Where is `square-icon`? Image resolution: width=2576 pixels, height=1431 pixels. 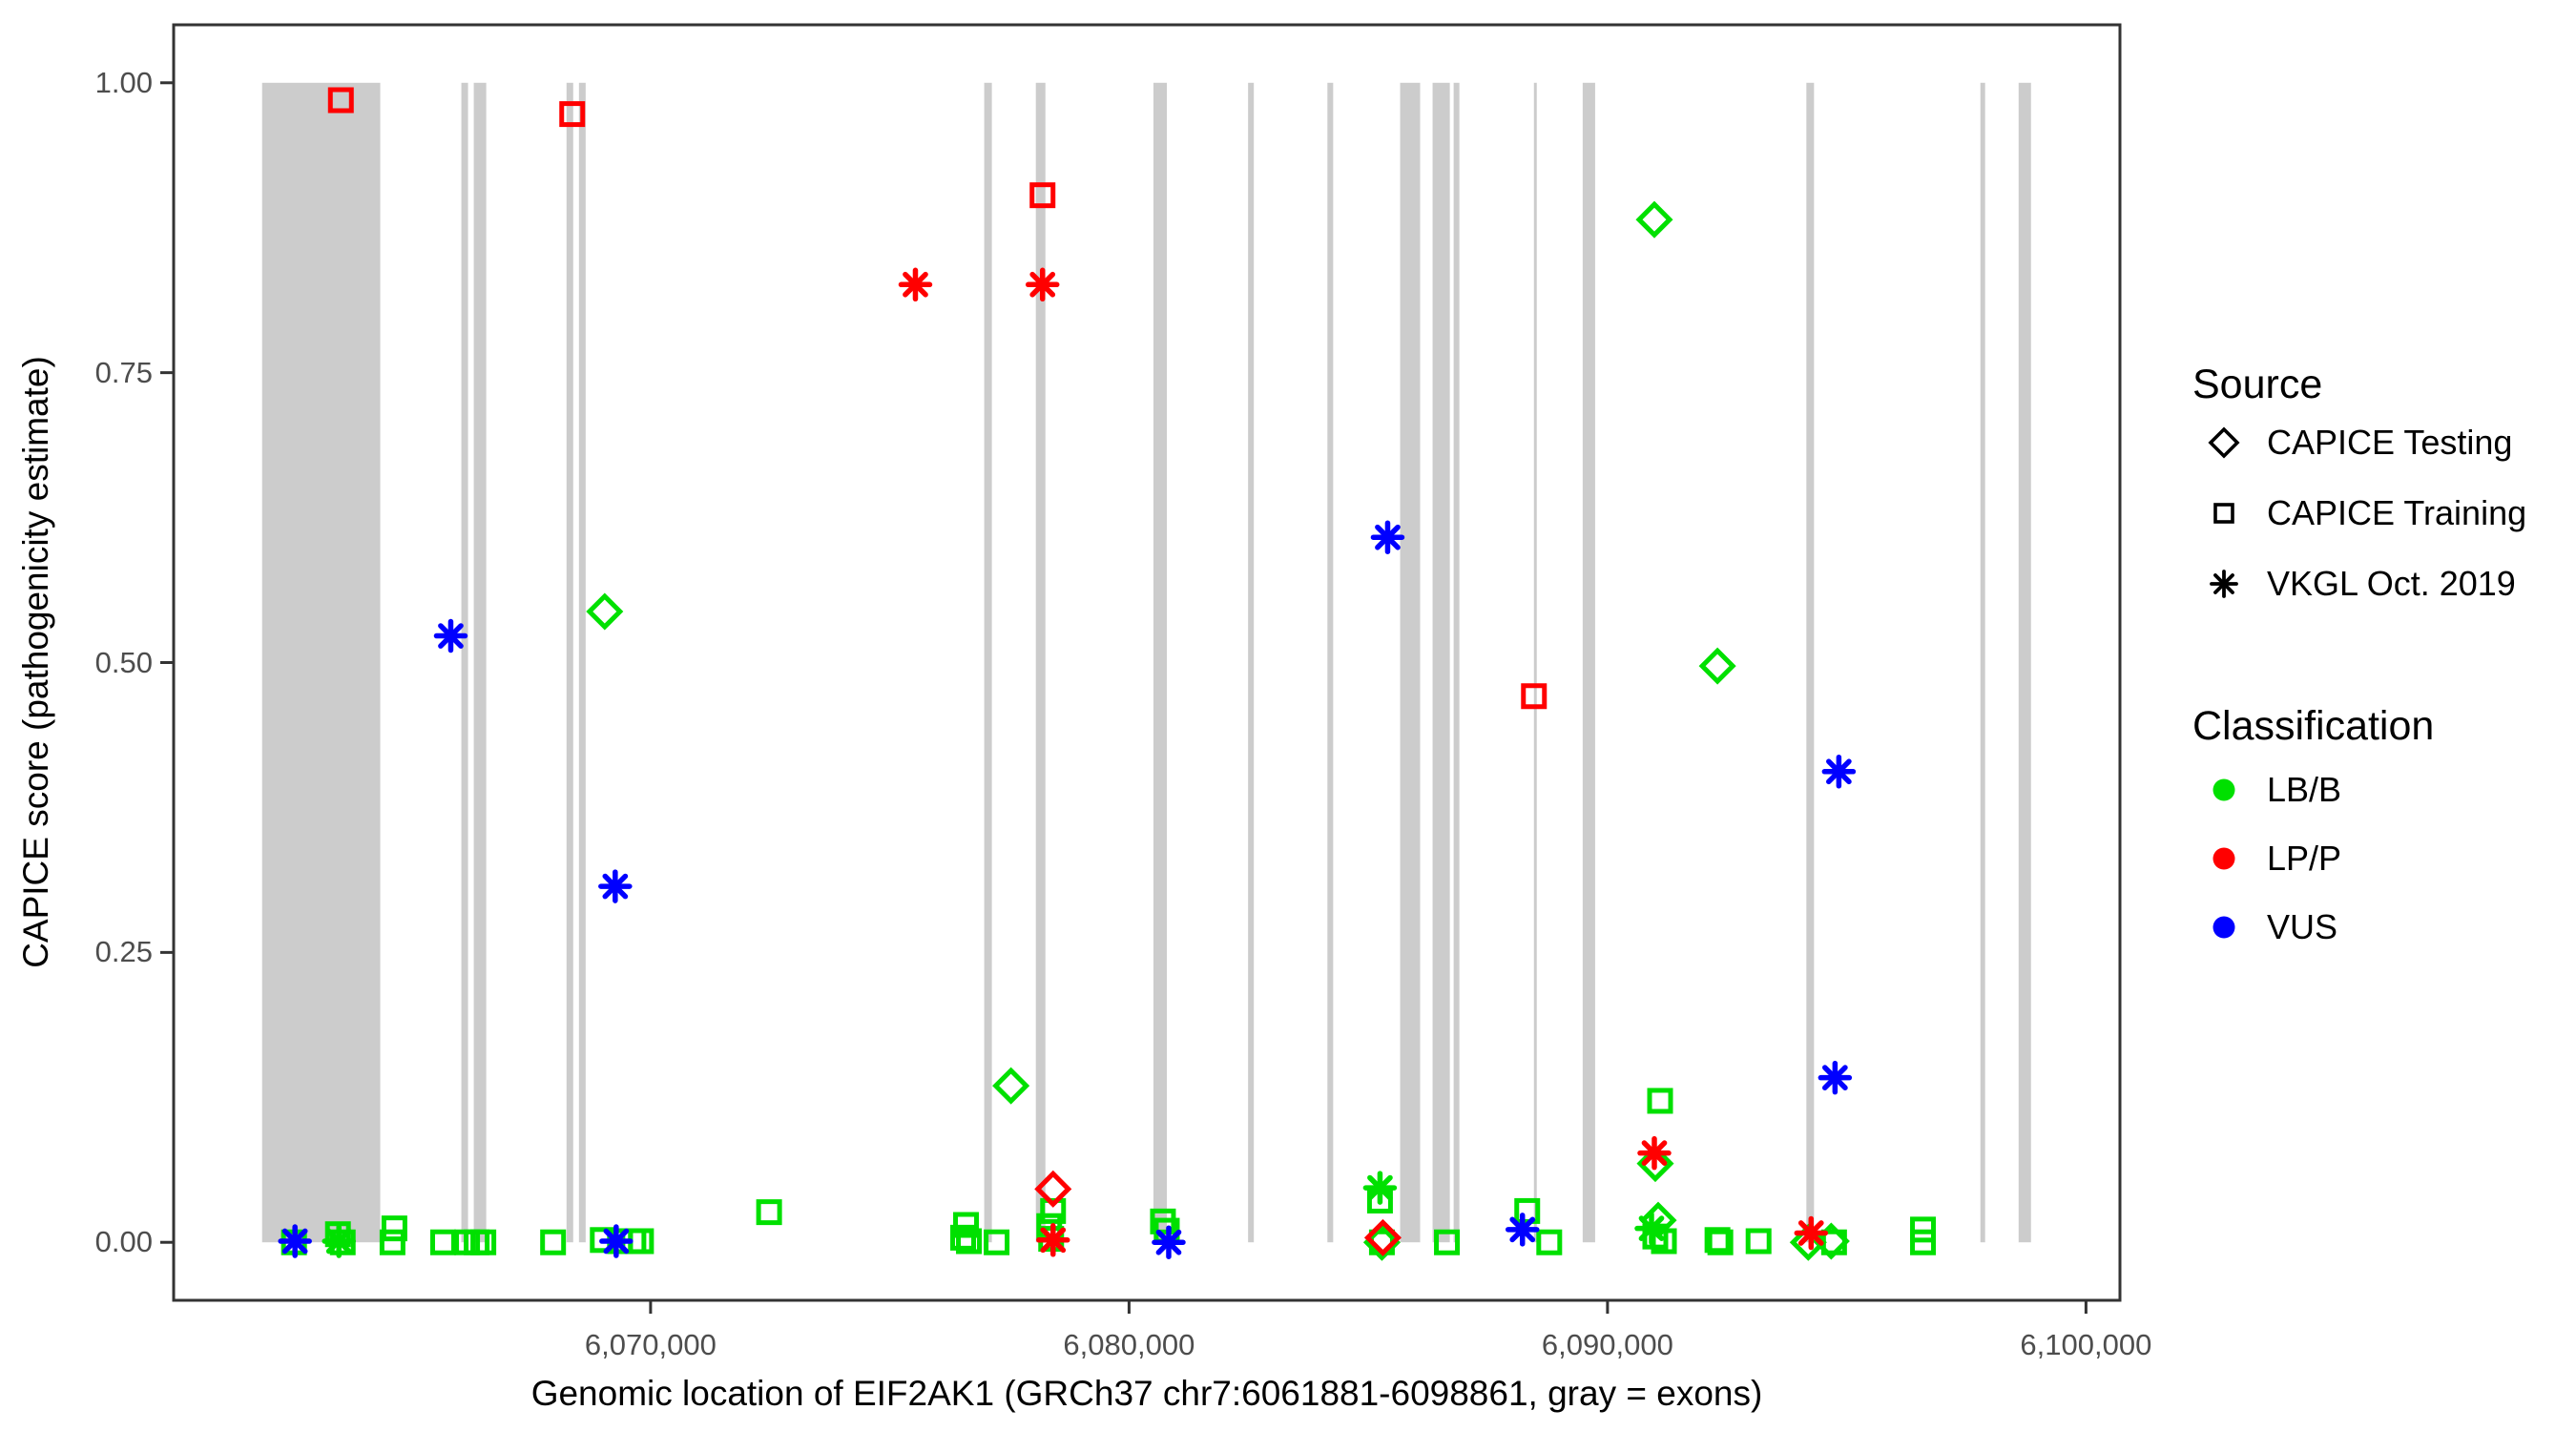 square-icon is located at coordinates (2224, 513).